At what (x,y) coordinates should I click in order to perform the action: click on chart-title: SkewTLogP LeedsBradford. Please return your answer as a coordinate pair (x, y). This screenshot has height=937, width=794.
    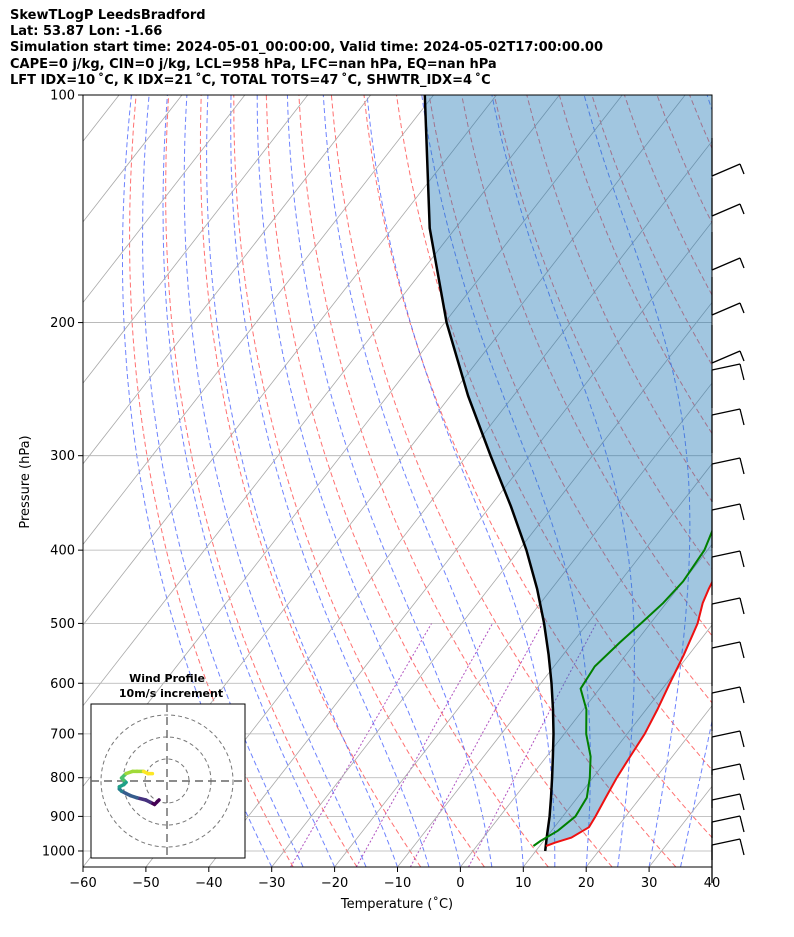
    Looking at the image, I should click on (108, 15).